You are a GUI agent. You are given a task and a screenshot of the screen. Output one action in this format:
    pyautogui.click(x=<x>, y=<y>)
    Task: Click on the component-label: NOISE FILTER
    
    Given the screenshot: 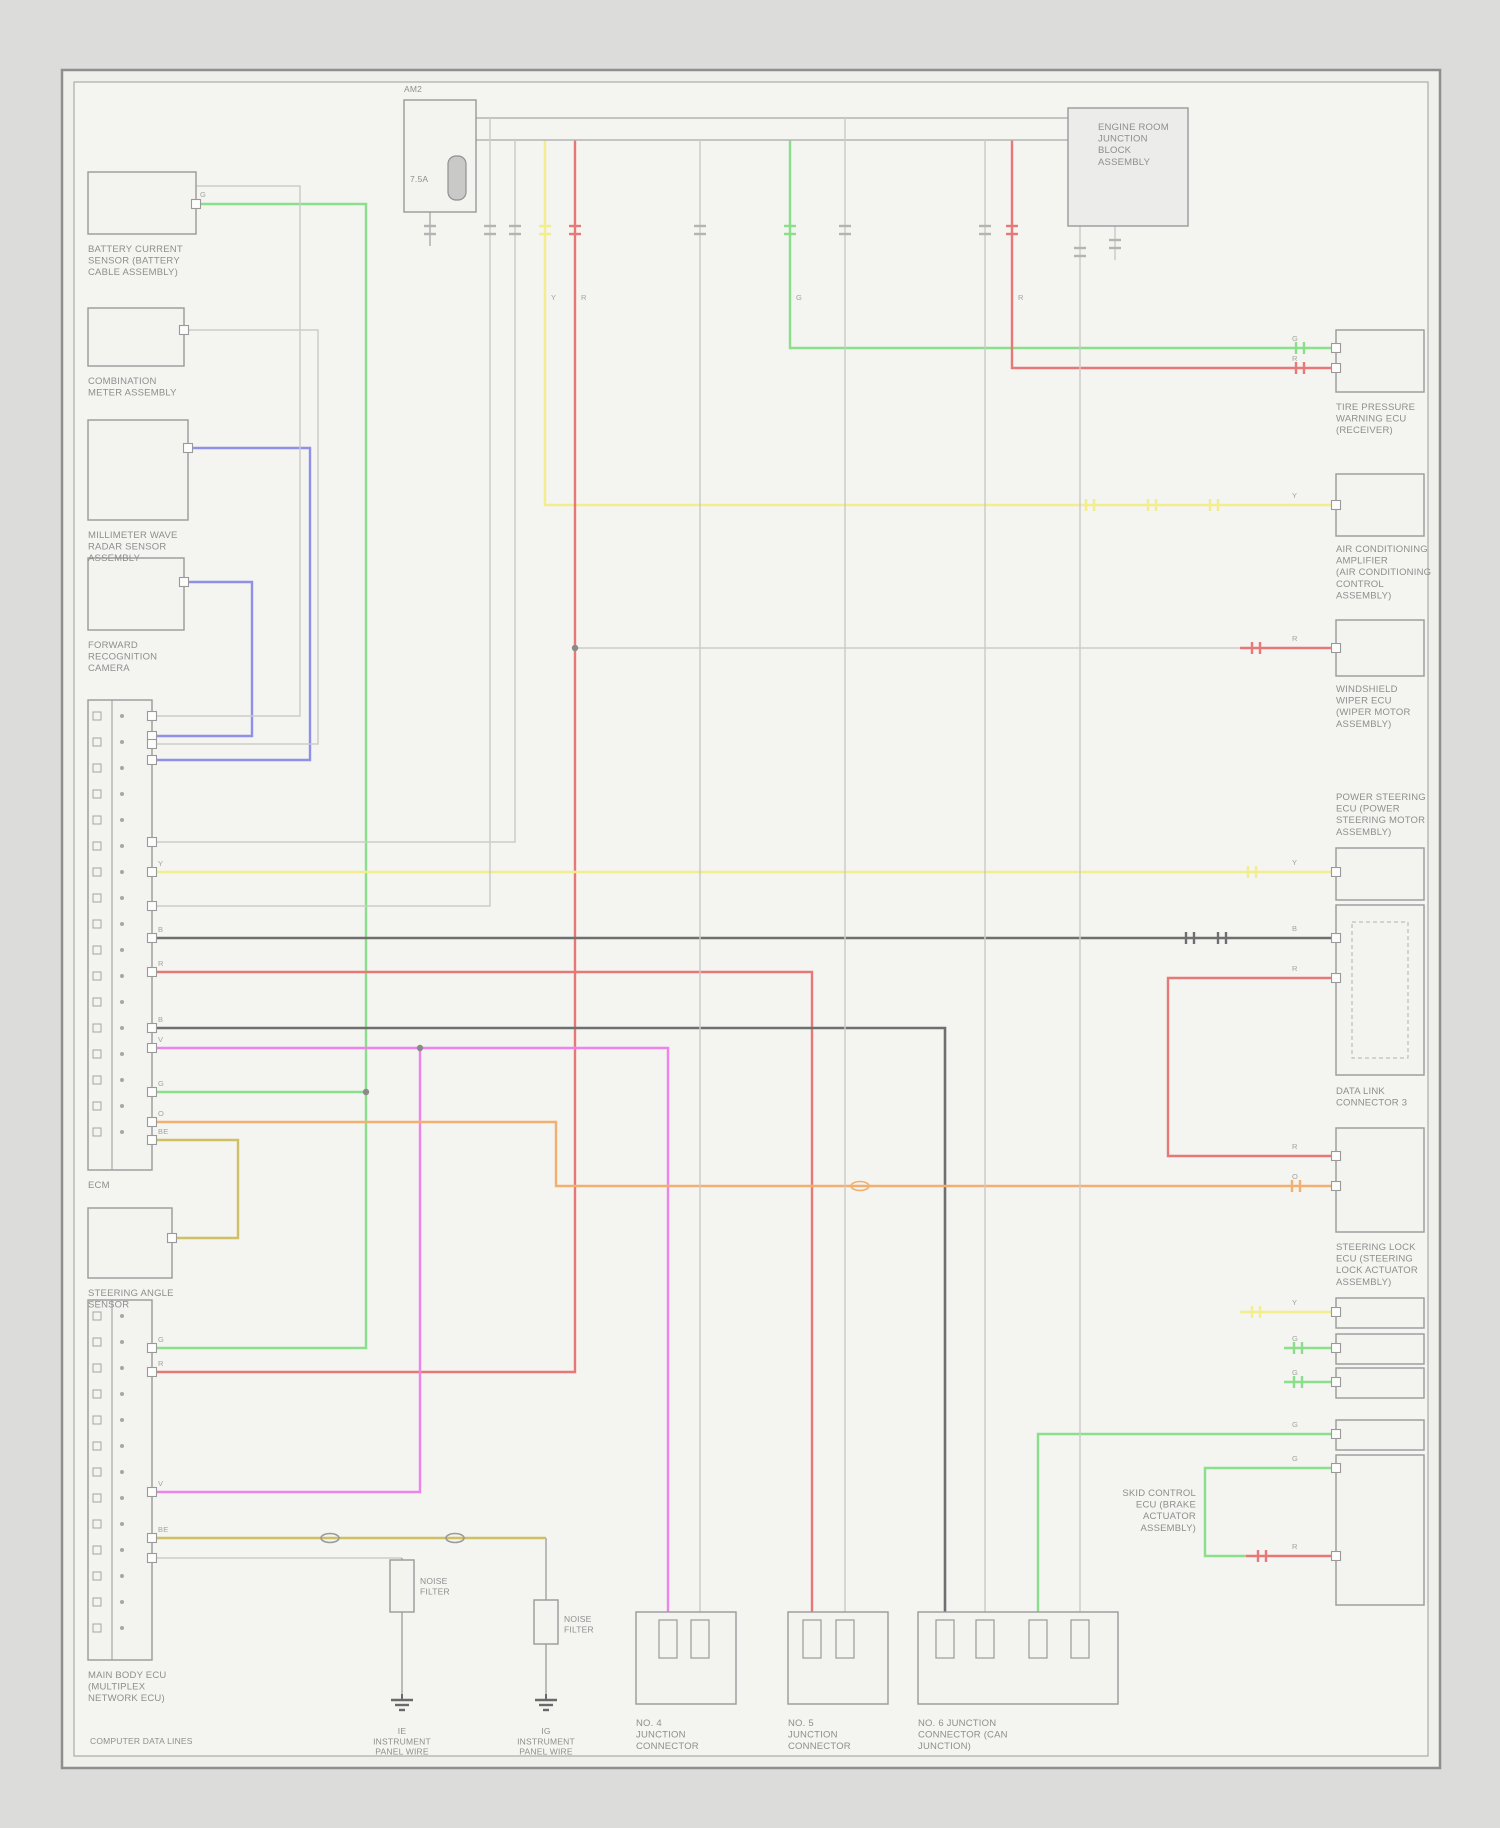 What is the action you would take?
    pyautogui.click(x=579, y=1624)
    